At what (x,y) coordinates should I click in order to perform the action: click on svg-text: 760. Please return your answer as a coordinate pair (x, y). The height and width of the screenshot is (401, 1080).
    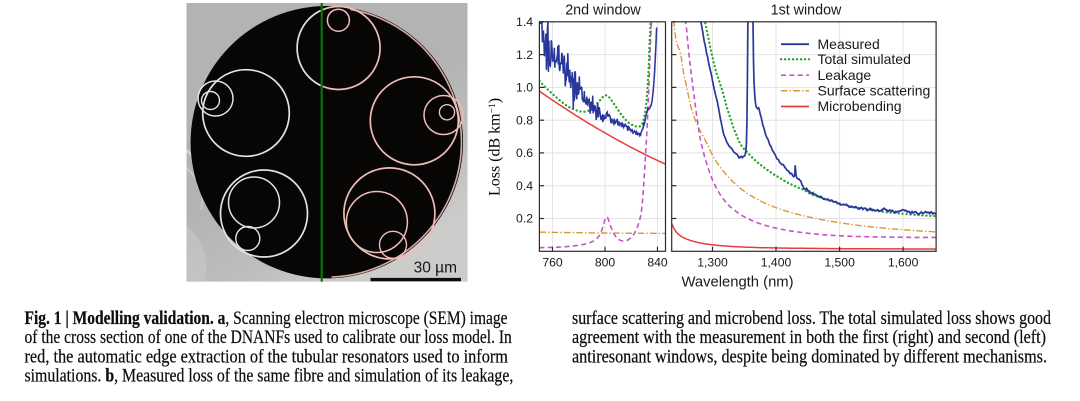
    Looking at the image, I should click on (552, 263).